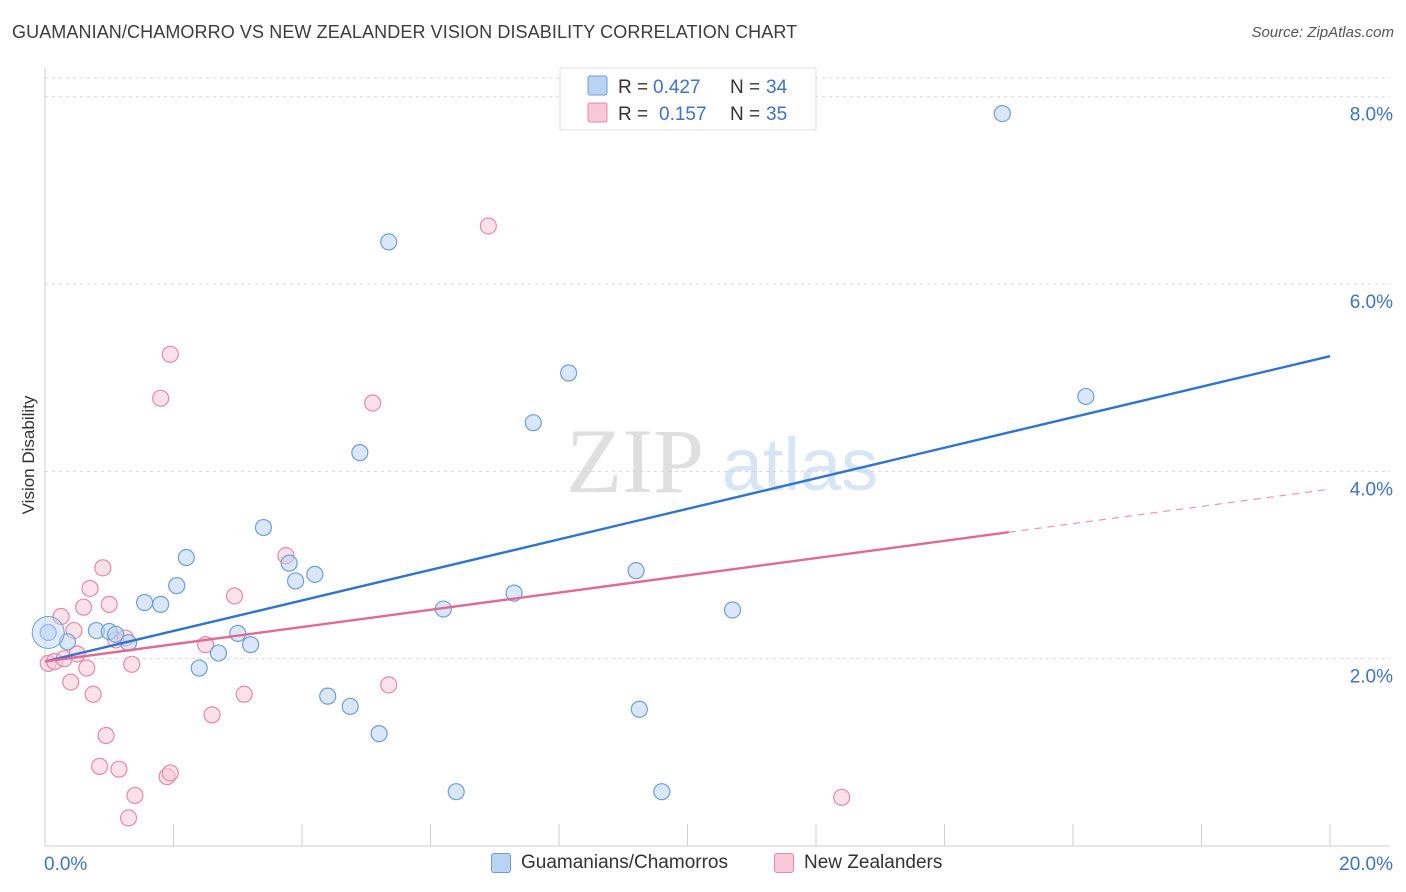 The width and height of the screenshot is (1406, 892). What do you see at coordinates (1371, 677) in the screenshot?
I see `y-tick-label: 2.0%` at bounding box center [1371, 677].